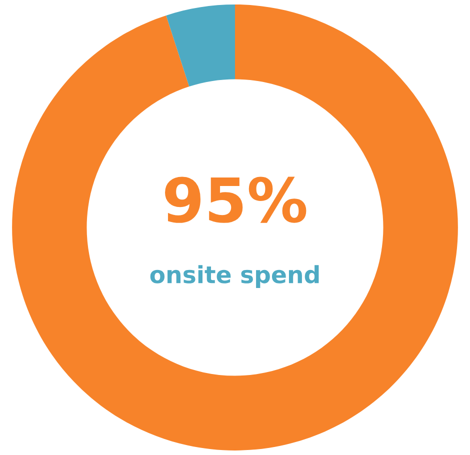  What do you see at coordinates (235, 199) in the screenshot?
I see `text: 95%` at bounding box center [235, 199].